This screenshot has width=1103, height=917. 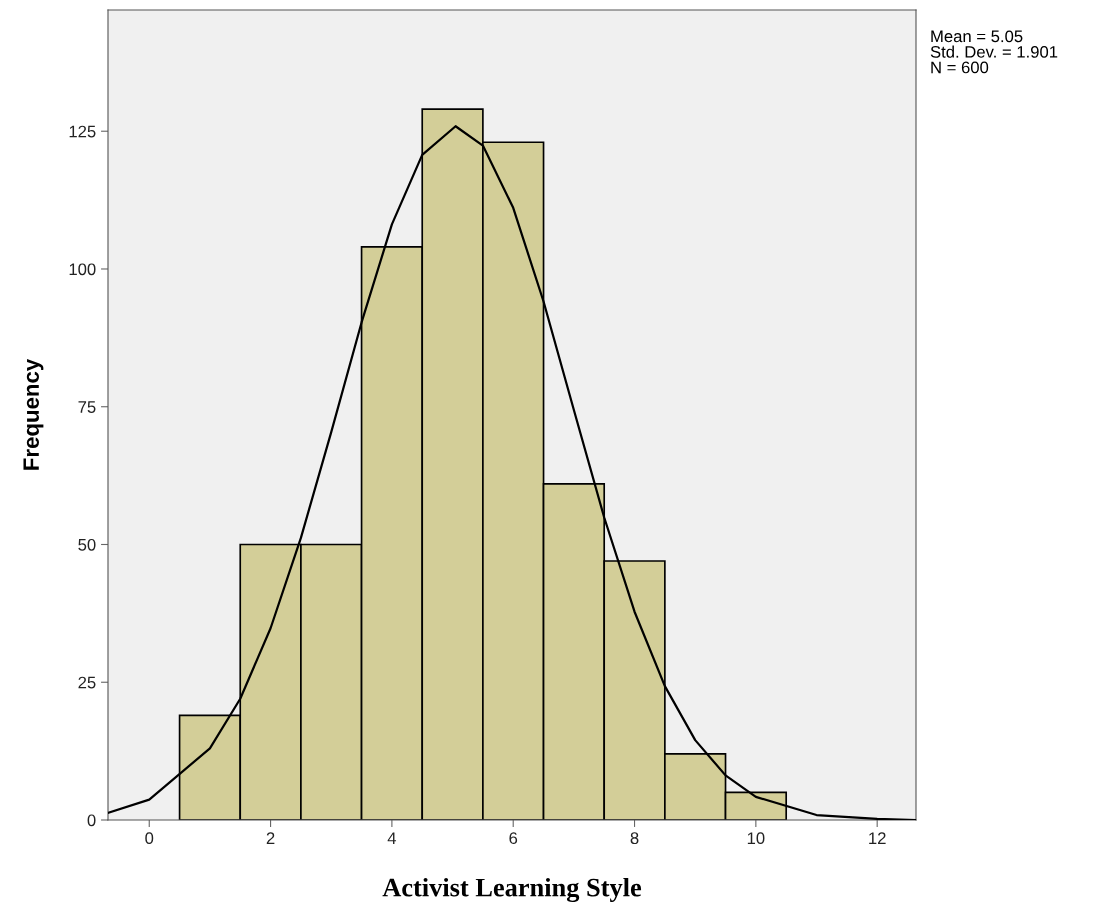 What do you see at coordinates (91, 820) in the screenshot?
I see `y-tick-label: 0` at bounding box center [91, 820].